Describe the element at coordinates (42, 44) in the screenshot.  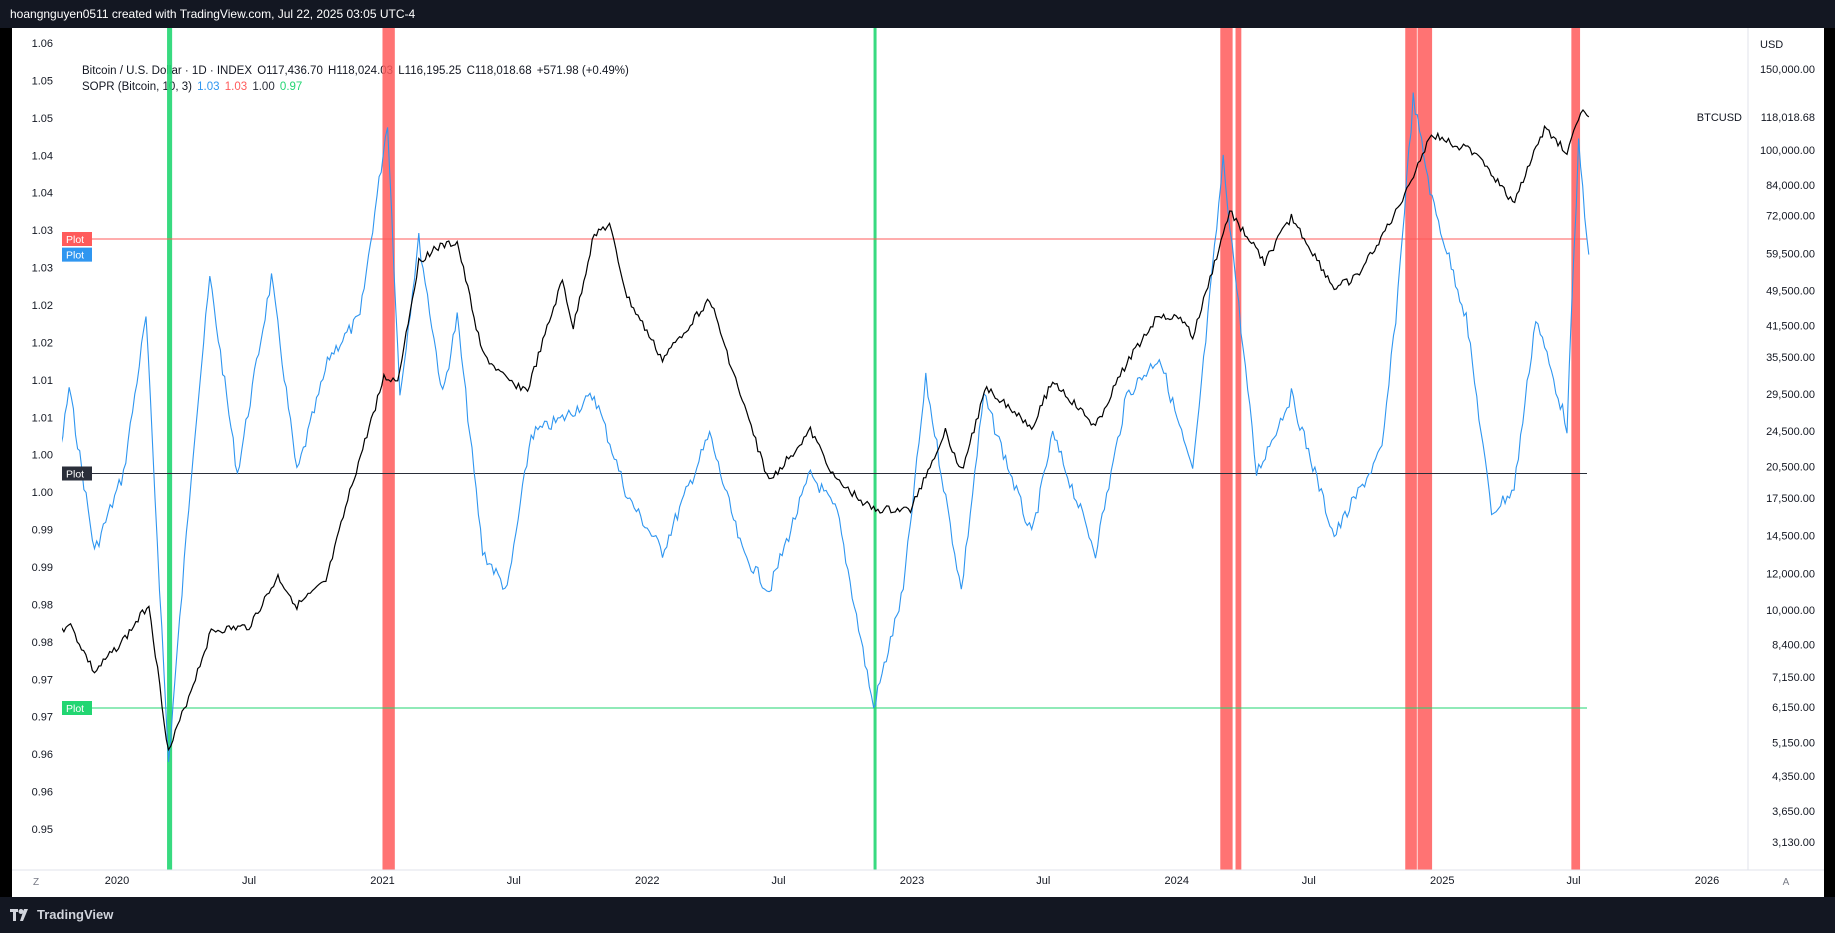
I see `left-axis-tick-0: 1.06` at that location.